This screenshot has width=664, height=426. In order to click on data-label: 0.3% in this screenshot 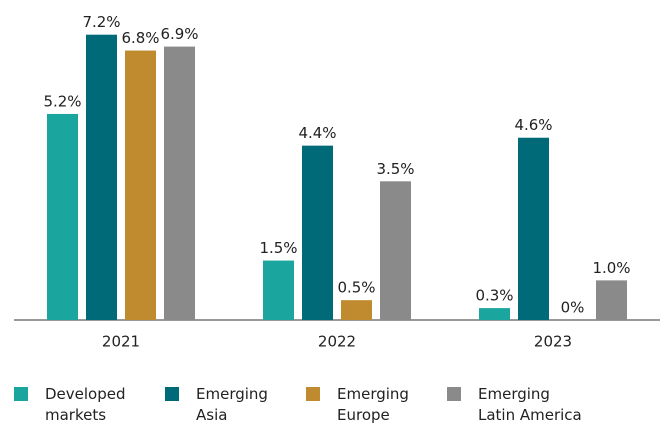, I will do `click(494, 296)`.